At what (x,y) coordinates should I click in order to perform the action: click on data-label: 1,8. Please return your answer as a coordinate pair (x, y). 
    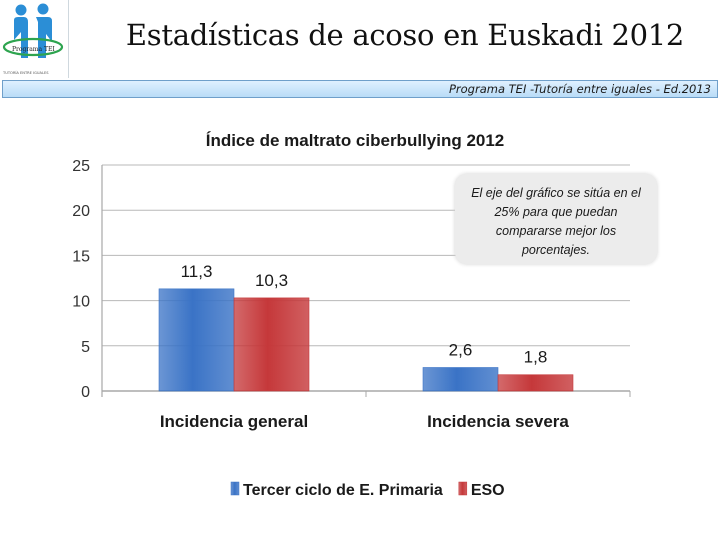
    Looking at the image, I should click on (536, 357).